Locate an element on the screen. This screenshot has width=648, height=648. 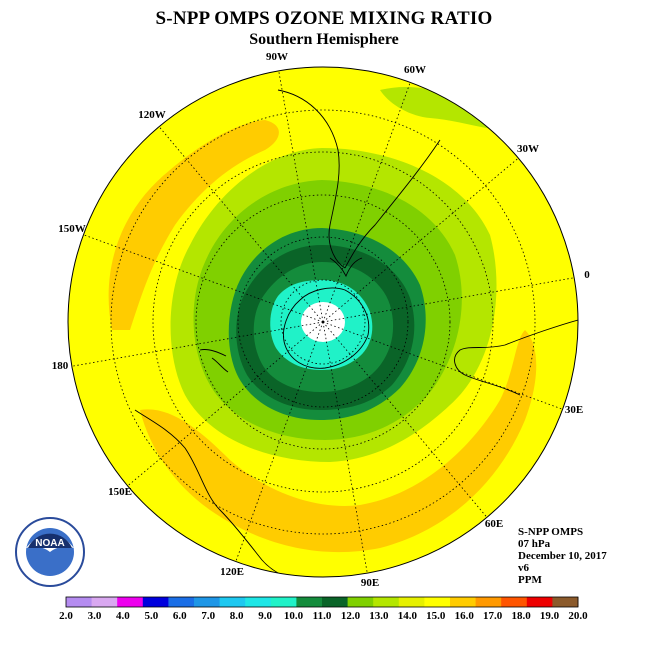
longitude-label: 60E is located at coordinates (494, 524).